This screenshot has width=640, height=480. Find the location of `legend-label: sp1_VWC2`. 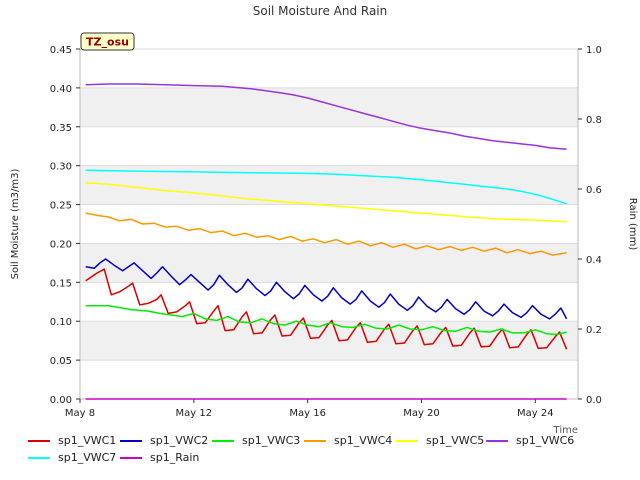

legend-label: sp1_VWC2 is located at coordinates (179, 440).